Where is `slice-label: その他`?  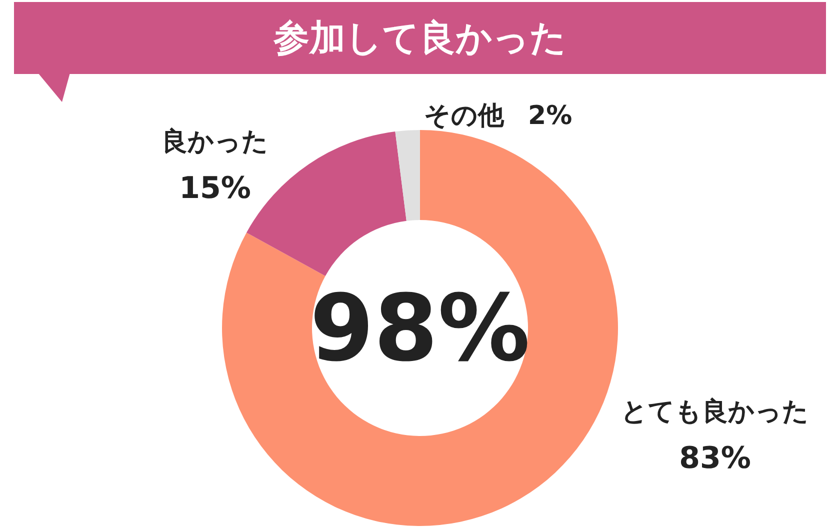 slice-label: その他 is located at coordinates (464, 116).